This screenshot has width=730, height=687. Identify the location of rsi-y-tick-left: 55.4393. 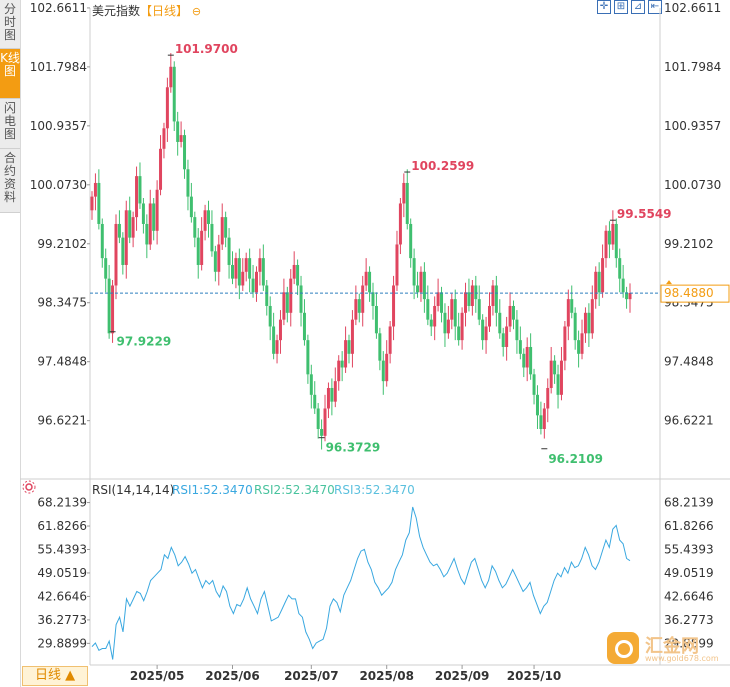
(62, 549).